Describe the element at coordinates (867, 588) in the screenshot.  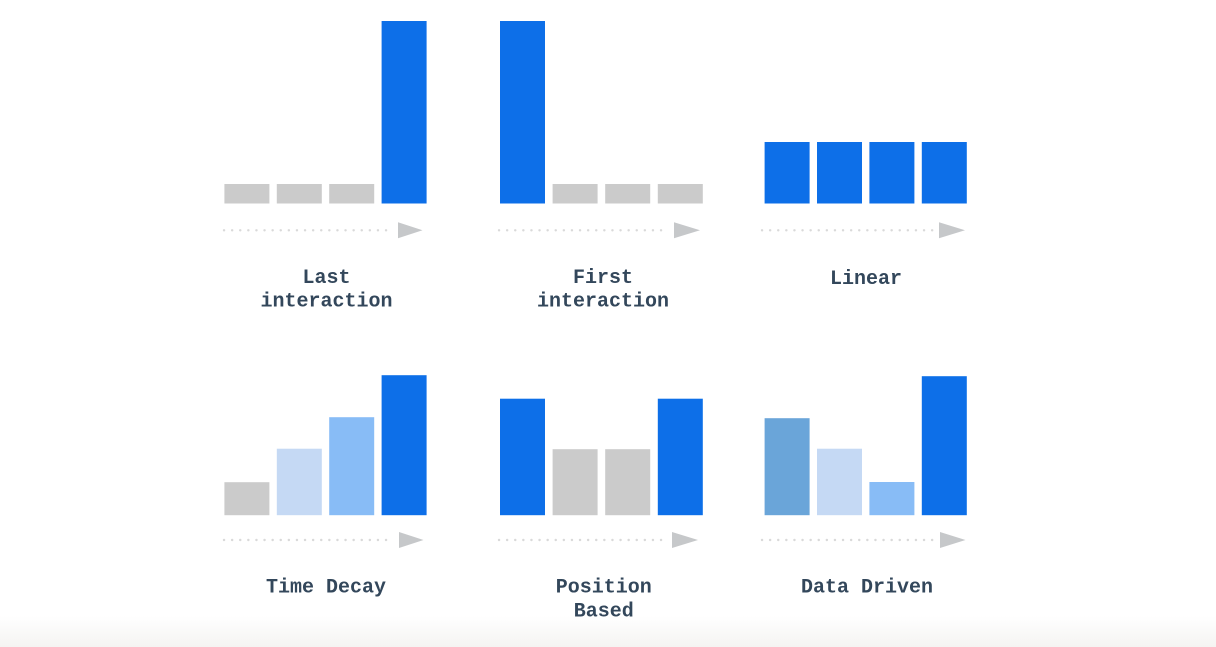
I see `svg-text: Data Driven` at that location.